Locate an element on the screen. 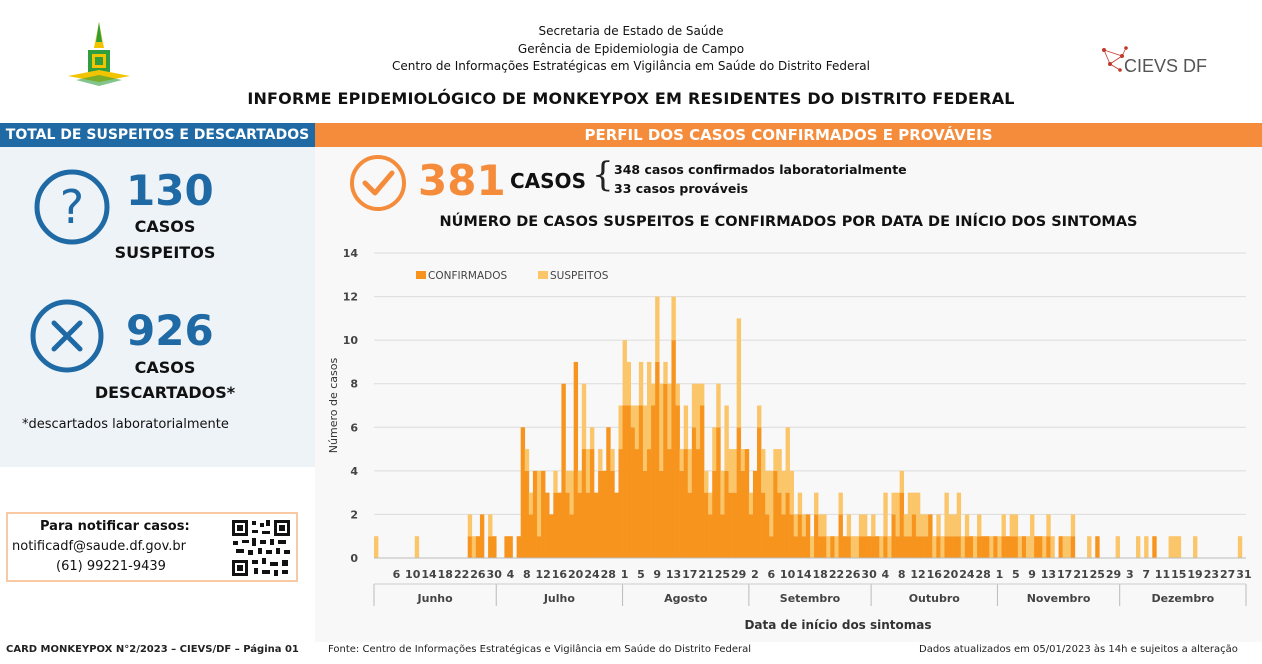  x-tick-label: 2 is located at coordinates (755, 574).